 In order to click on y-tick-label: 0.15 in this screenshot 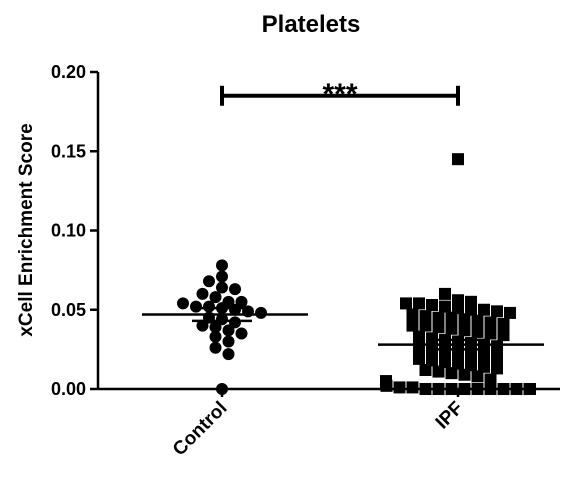, I will do `click(68, 151)`.